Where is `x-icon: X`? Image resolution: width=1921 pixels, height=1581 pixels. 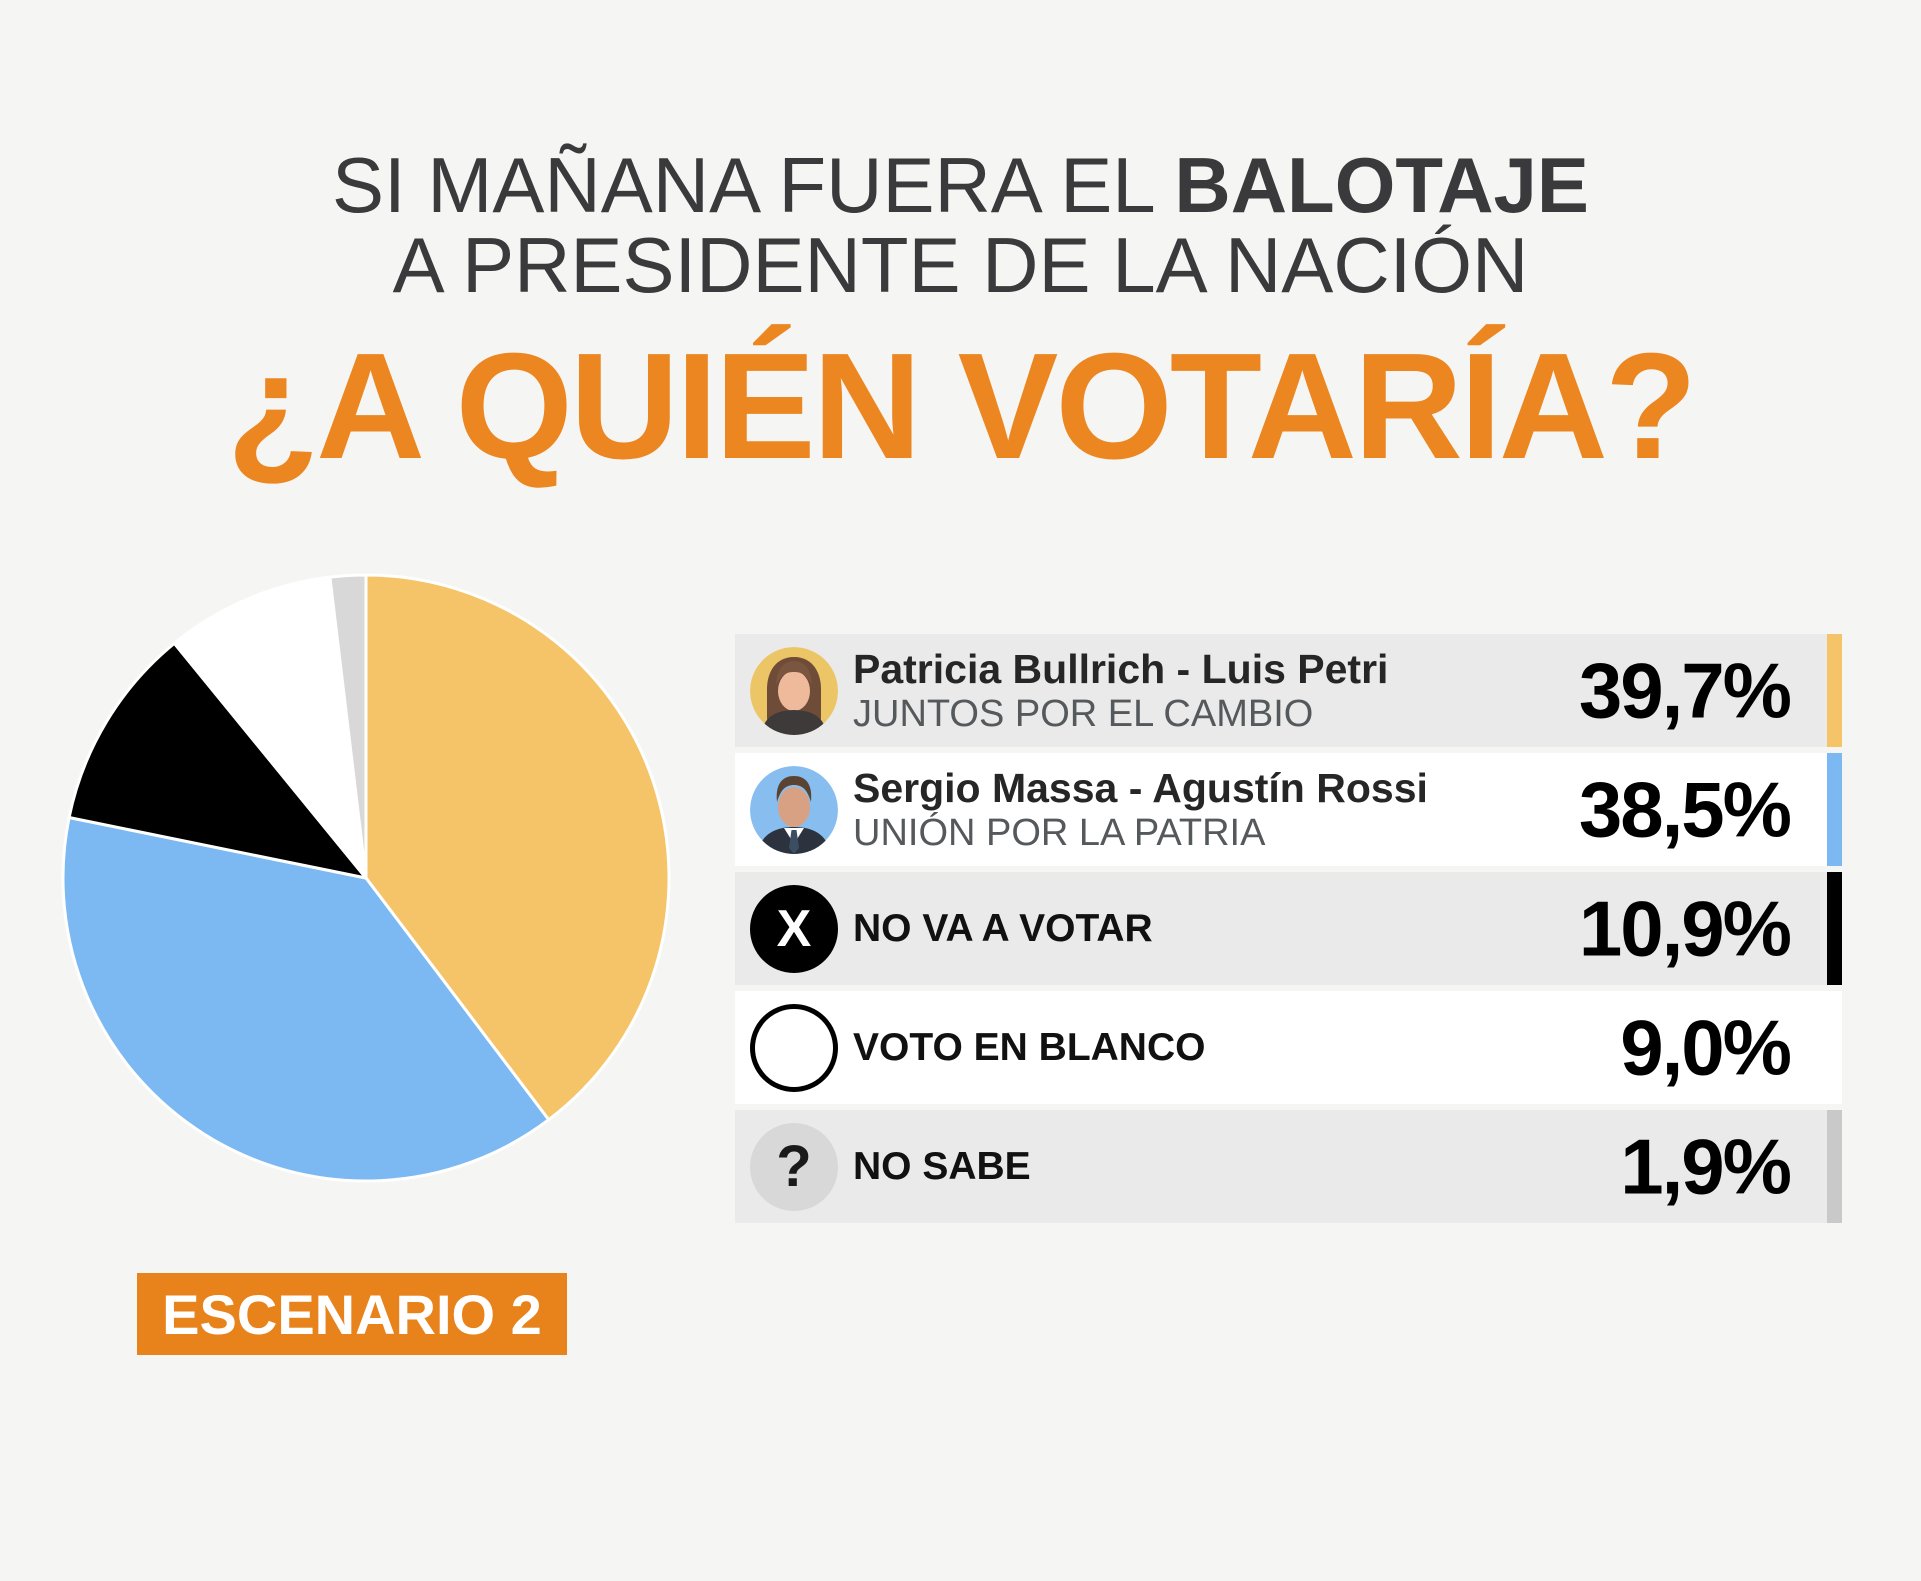
x-icon: X is located at coordinates (794, 928).